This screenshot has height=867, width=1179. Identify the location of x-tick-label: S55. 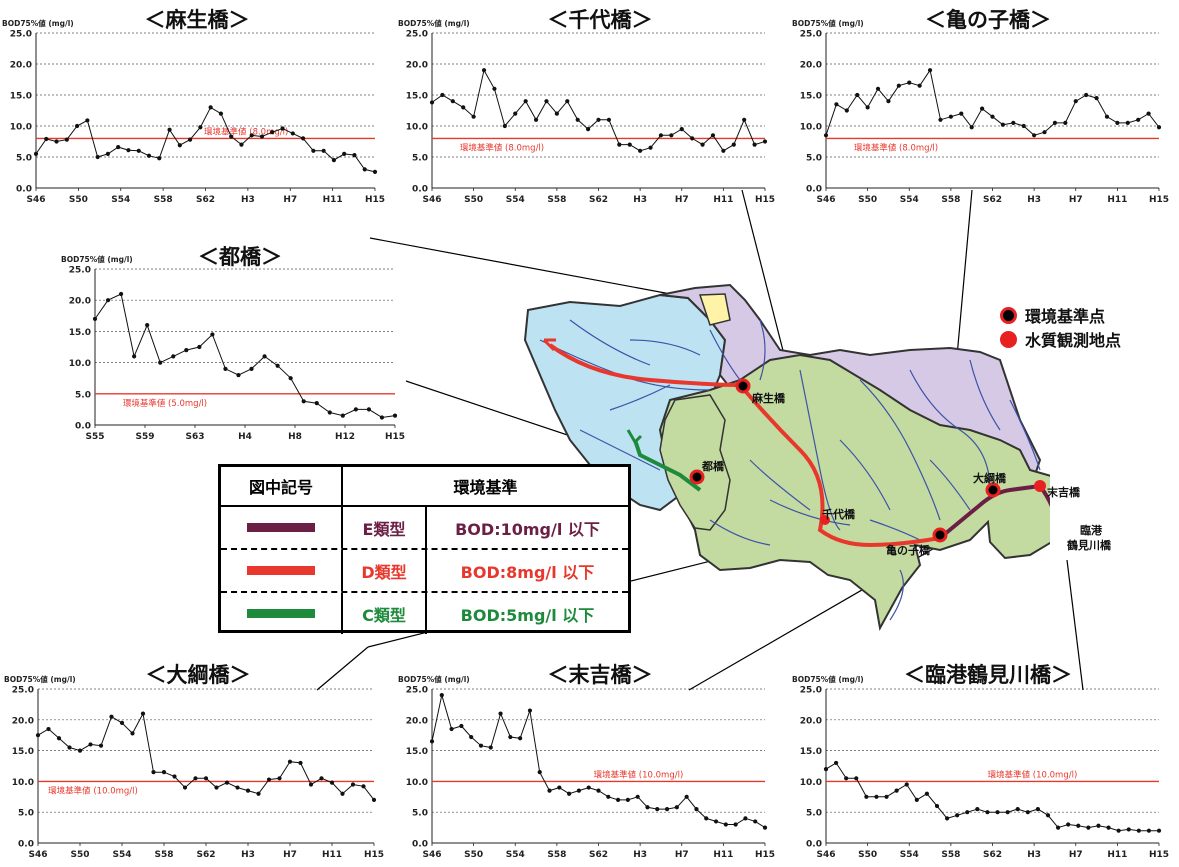
(94, 437).